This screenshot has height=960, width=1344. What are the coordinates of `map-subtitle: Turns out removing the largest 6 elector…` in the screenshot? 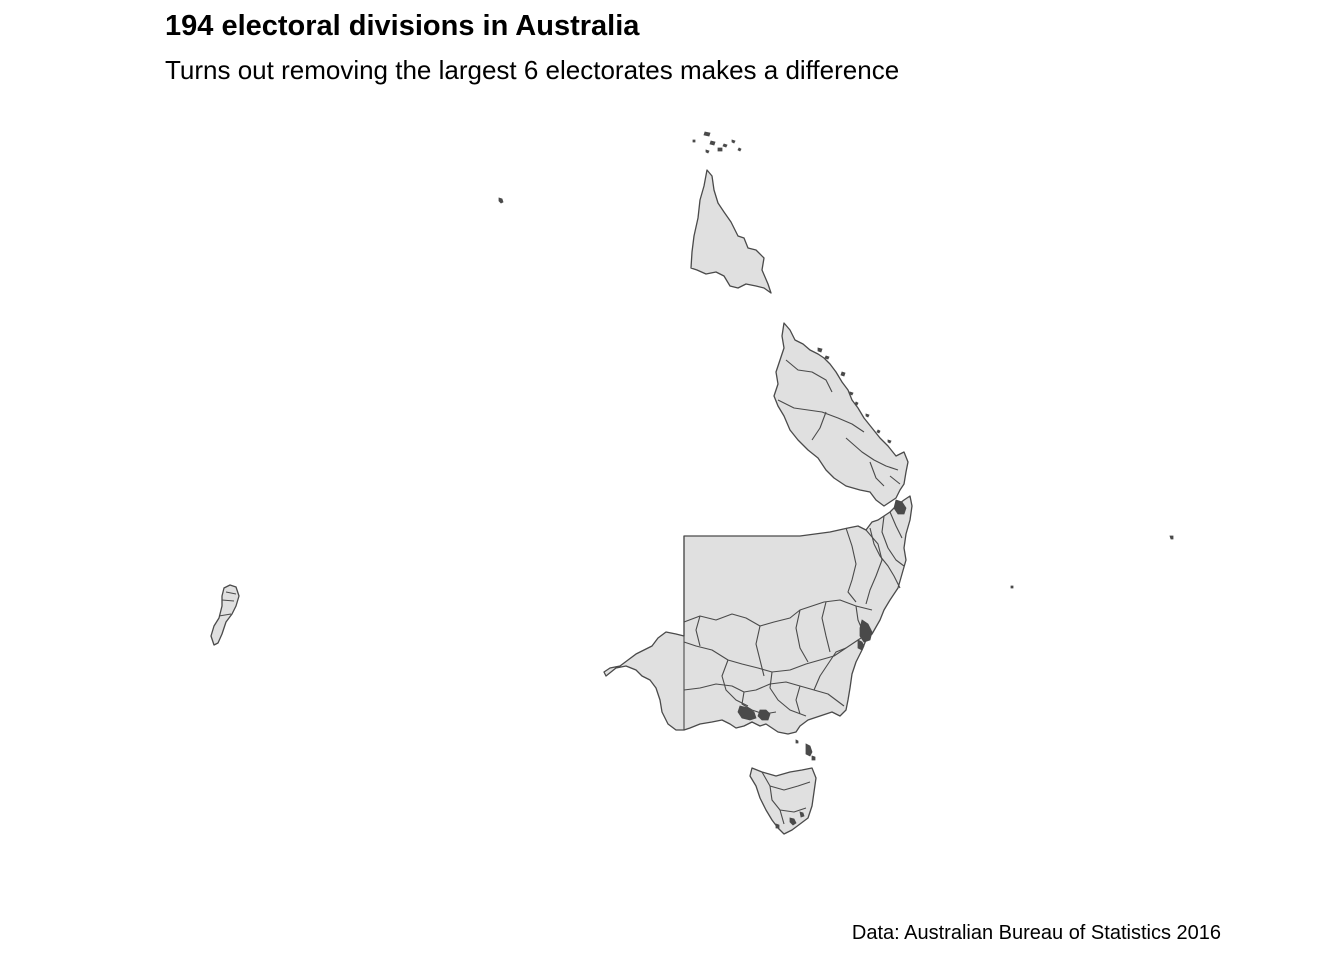 It's located at (532, 70).